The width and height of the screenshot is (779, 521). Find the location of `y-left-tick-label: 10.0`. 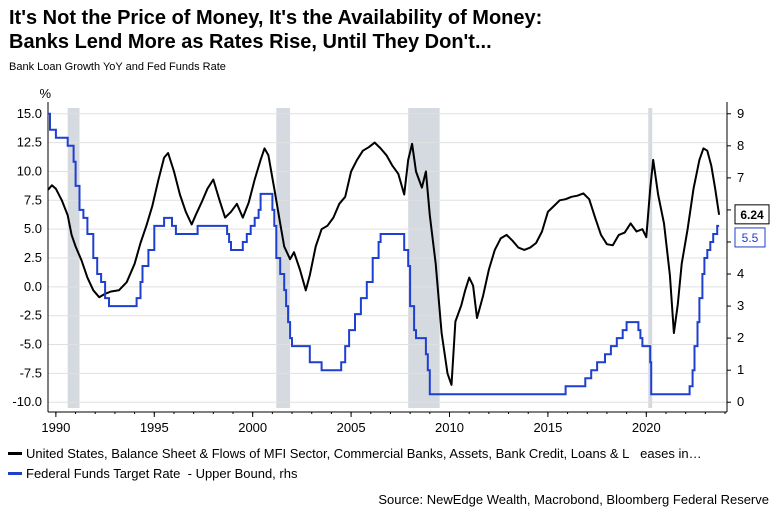

y-left-tick-label: 10.0 is located at coordinates (29, 170).